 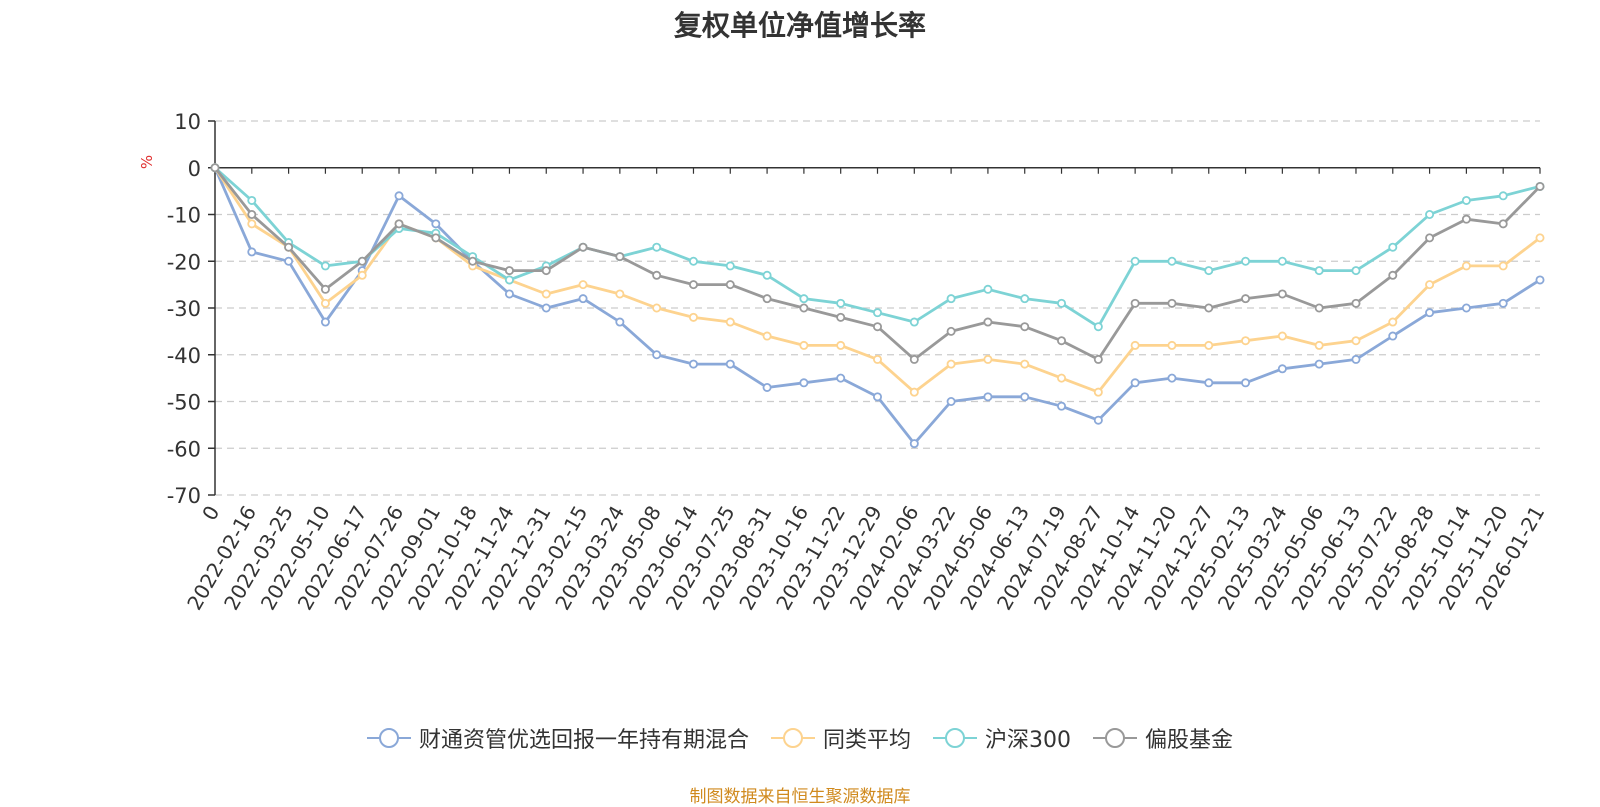 What do you see at coordinates (1002, 738) in the screenshot?
I see `legend-item-2: 沪深300` at bounding box center [1002, 738].